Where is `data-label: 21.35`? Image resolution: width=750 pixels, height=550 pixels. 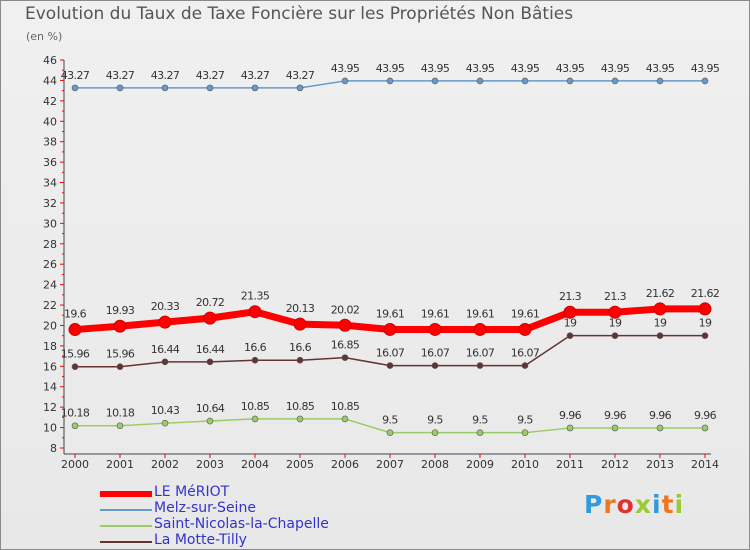 data-label: 21.35 is located at coordinates (255, 296).